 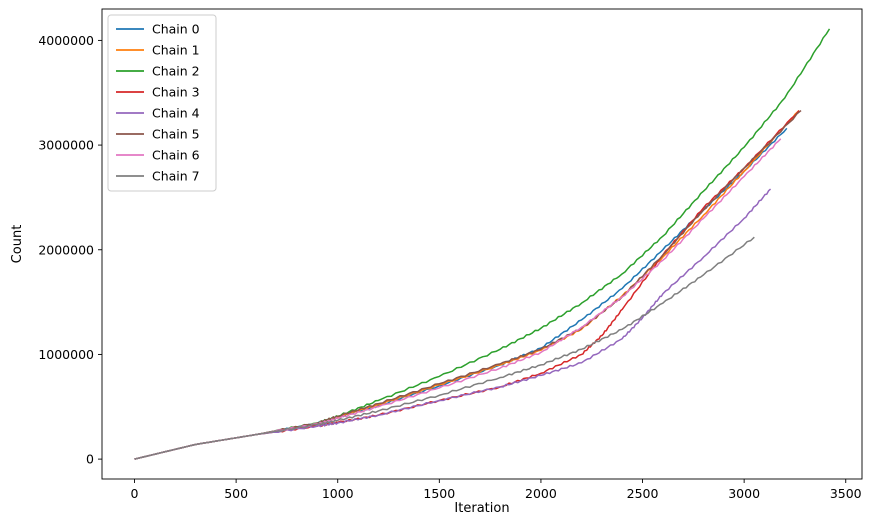 I want to click on x-tick-label: 1000, so click(x=338, y=493).